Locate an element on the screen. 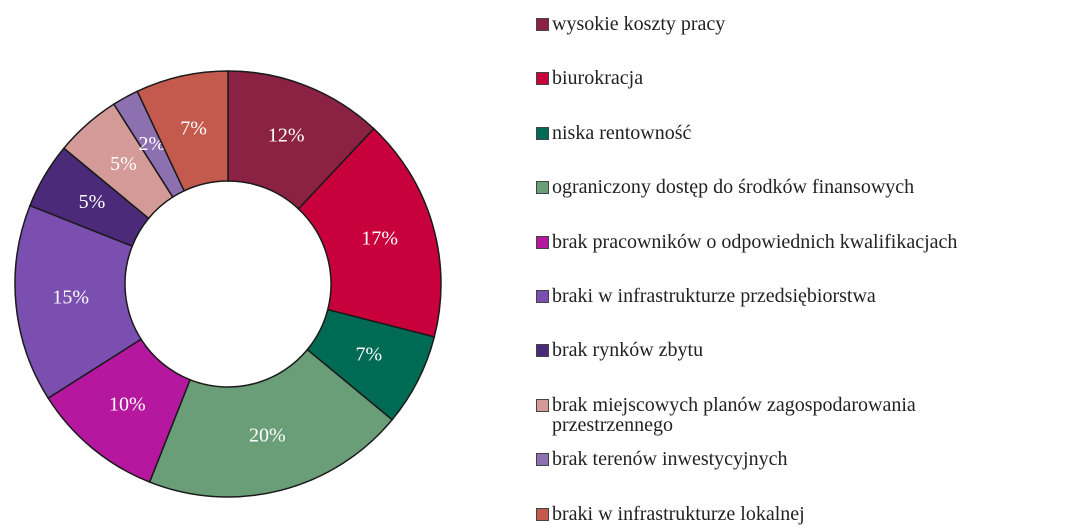 This screenshot has width=1075, height=528. legend-label: brak terenów inwestycyjnych is located at coordinates (670, 459).